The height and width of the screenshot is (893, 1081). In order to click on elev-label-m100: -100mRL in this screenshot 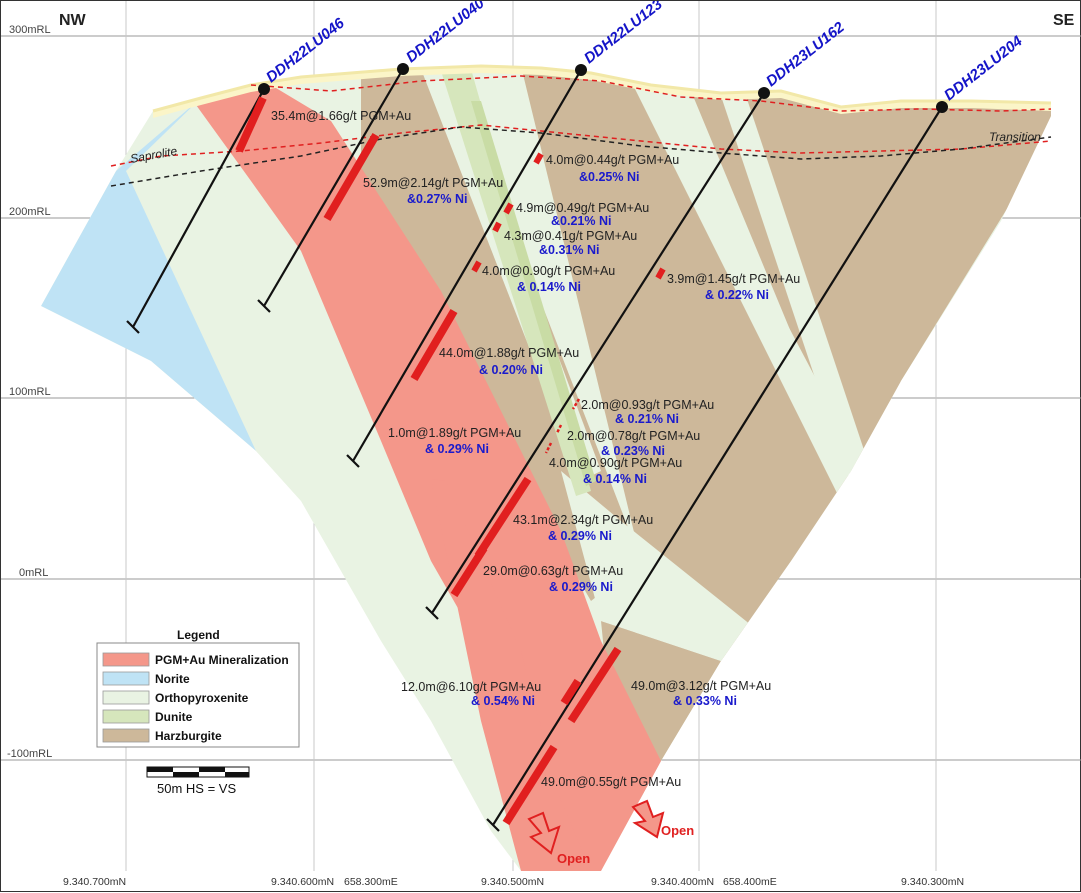, I will do `click(29, 754)`.